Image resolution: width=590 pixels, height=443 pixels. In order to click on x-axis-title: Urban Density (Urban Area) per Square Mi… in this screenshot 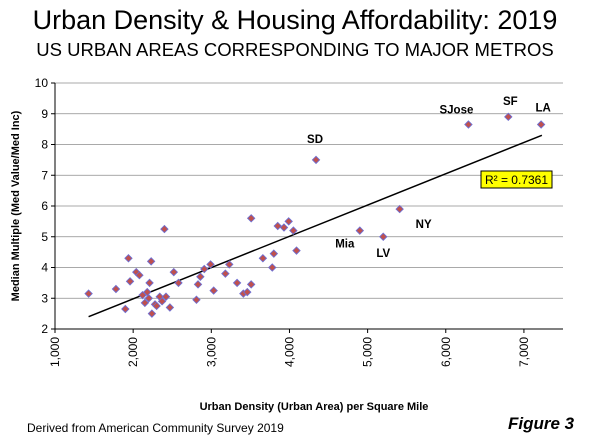, I will do `click(314, 407)`.